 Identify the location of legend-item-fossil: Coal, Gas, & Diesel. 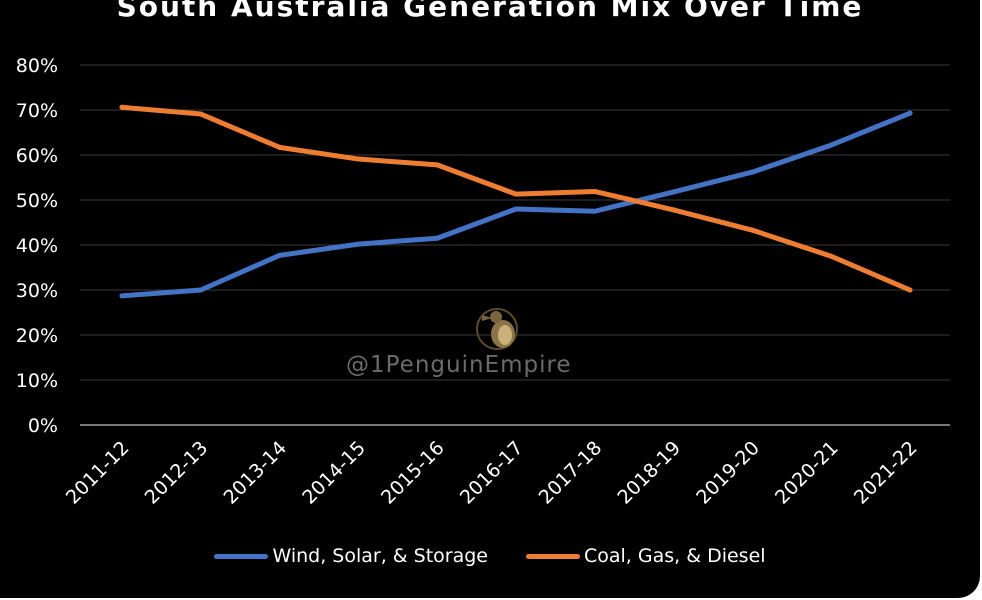
(645, 556).